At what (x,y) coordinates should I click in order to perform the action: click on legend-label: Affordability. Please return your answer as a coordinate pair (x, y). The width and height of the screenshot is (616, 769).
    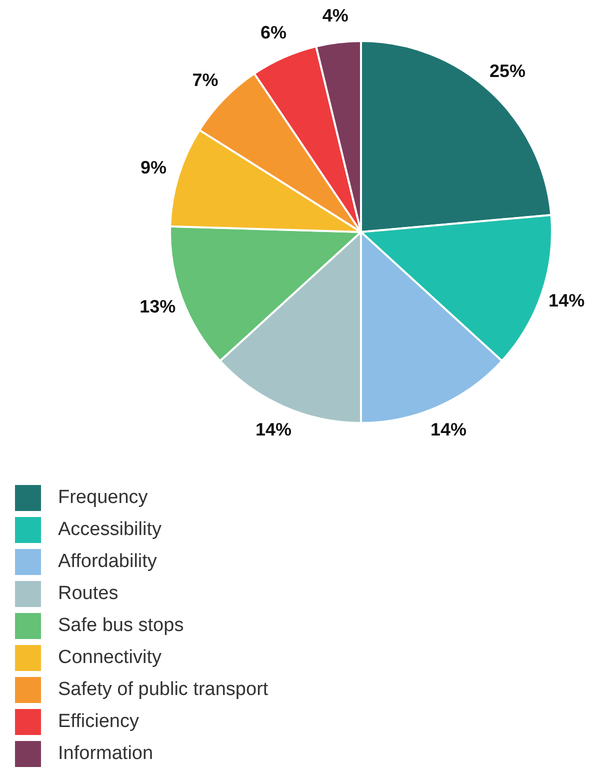
    Looking at the image, I should click on (107, 562).